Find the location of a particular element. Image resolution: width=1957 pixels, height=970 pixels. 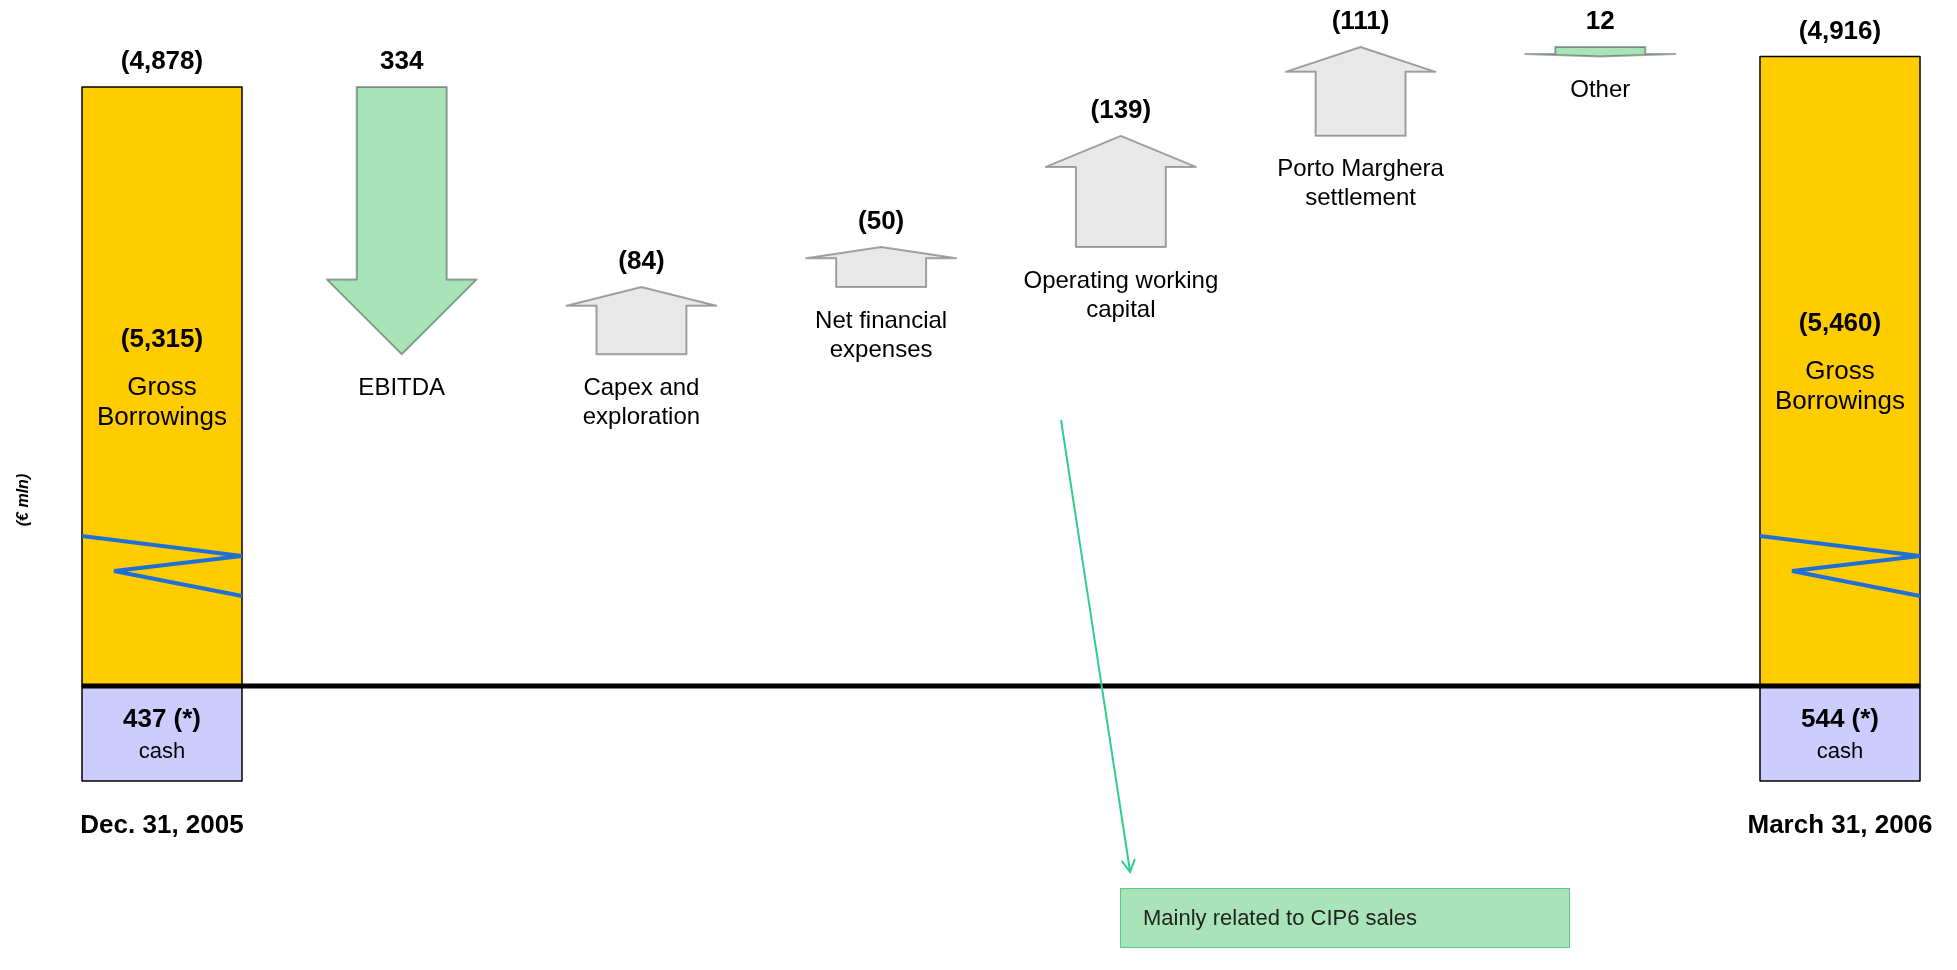

data-label: (50) is located at coordinates (881, 220).